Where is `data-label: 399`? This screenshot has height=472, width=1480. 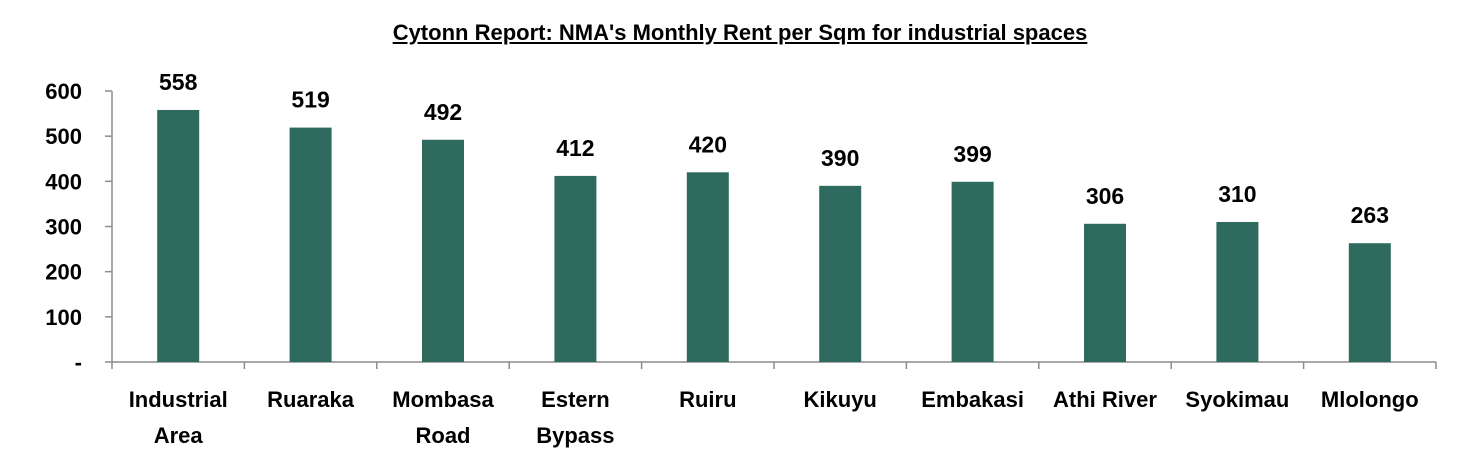 data-label: 399 is located at coordinates (972, 154).